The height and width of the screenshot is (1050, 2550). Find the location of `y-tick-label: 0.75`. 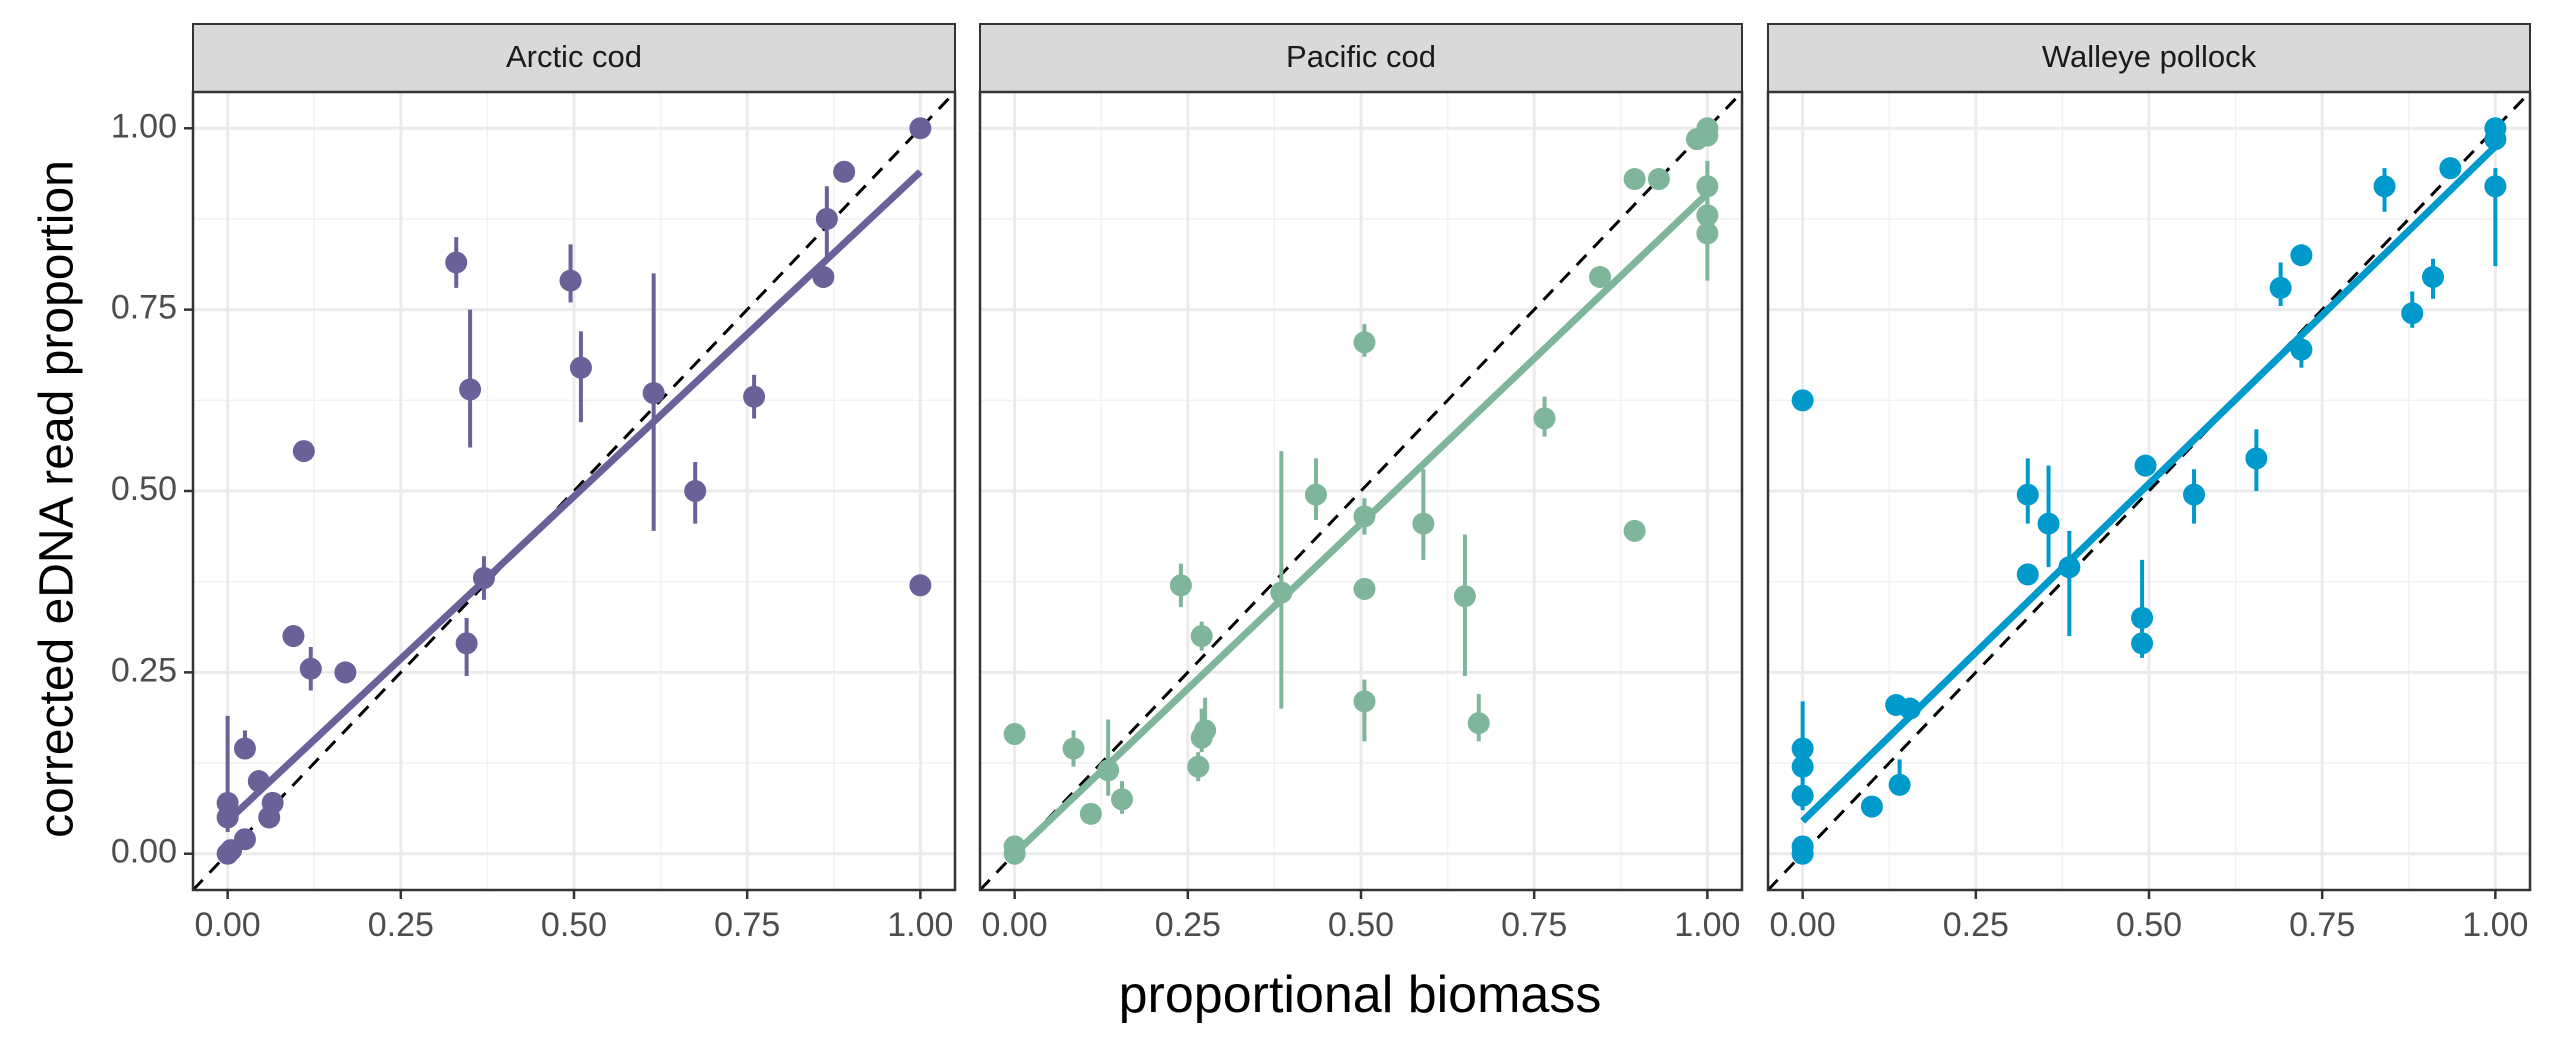

y-tick-label: 0.75 is located at coordinates (144, 308).